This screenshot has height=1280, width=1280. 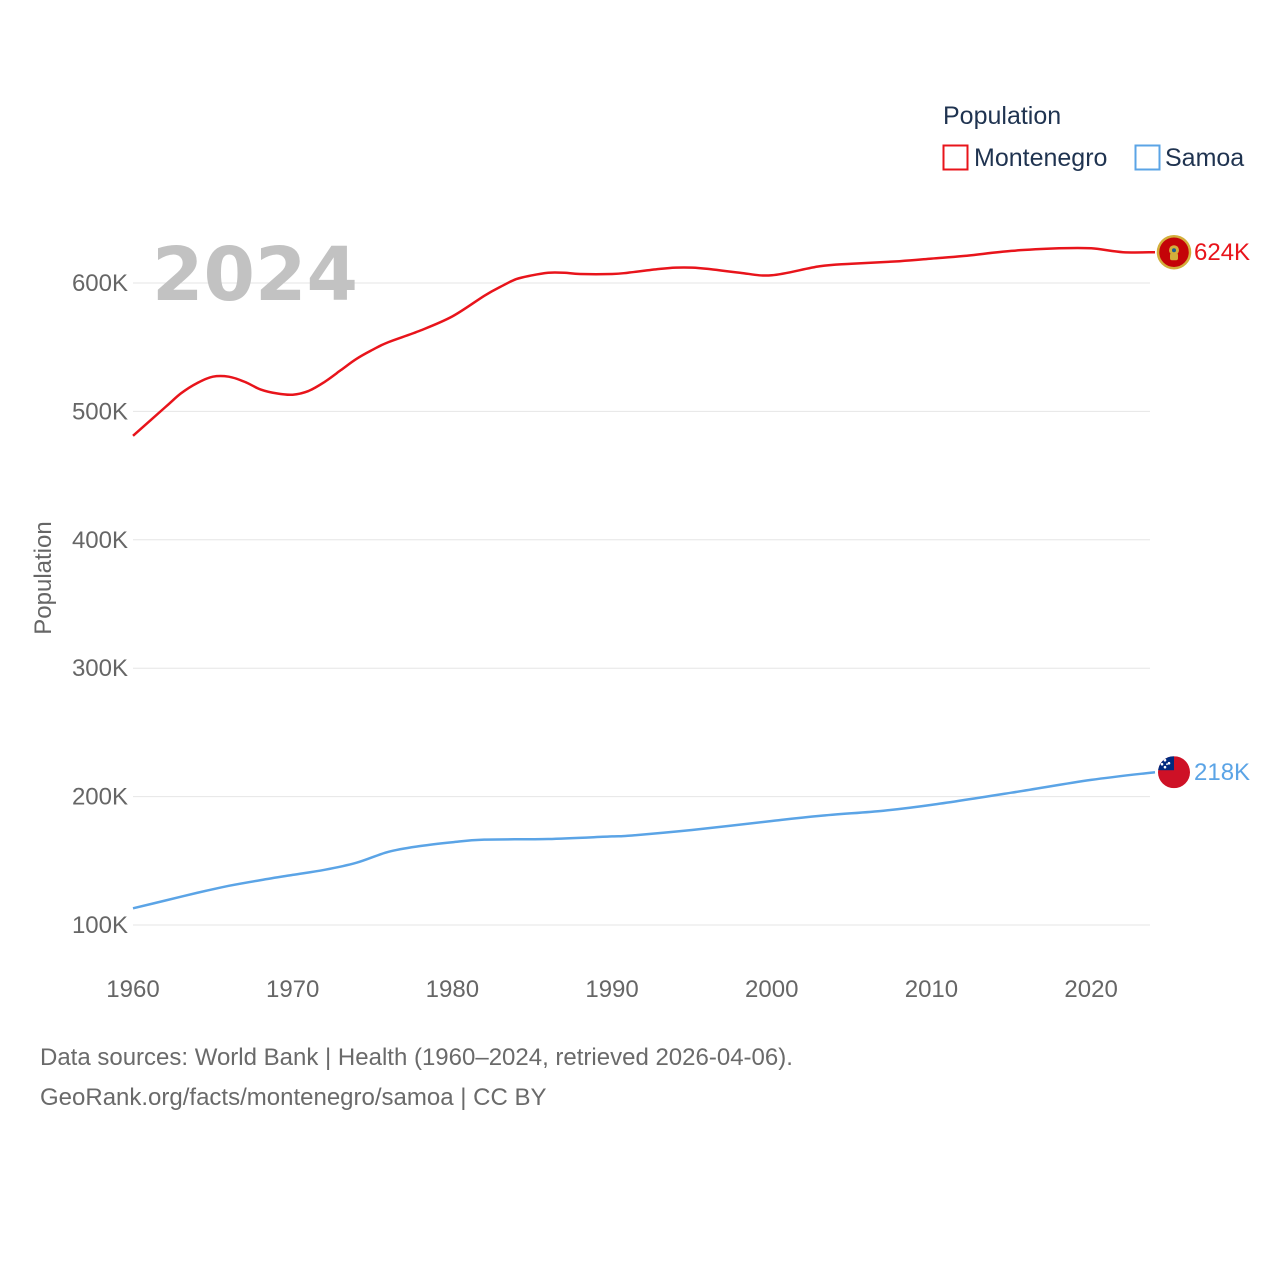 What do you see at coordinates (452, 989) in the screenshot?
I see `x-tick-label: 1980` at bounding box center [452, 989].